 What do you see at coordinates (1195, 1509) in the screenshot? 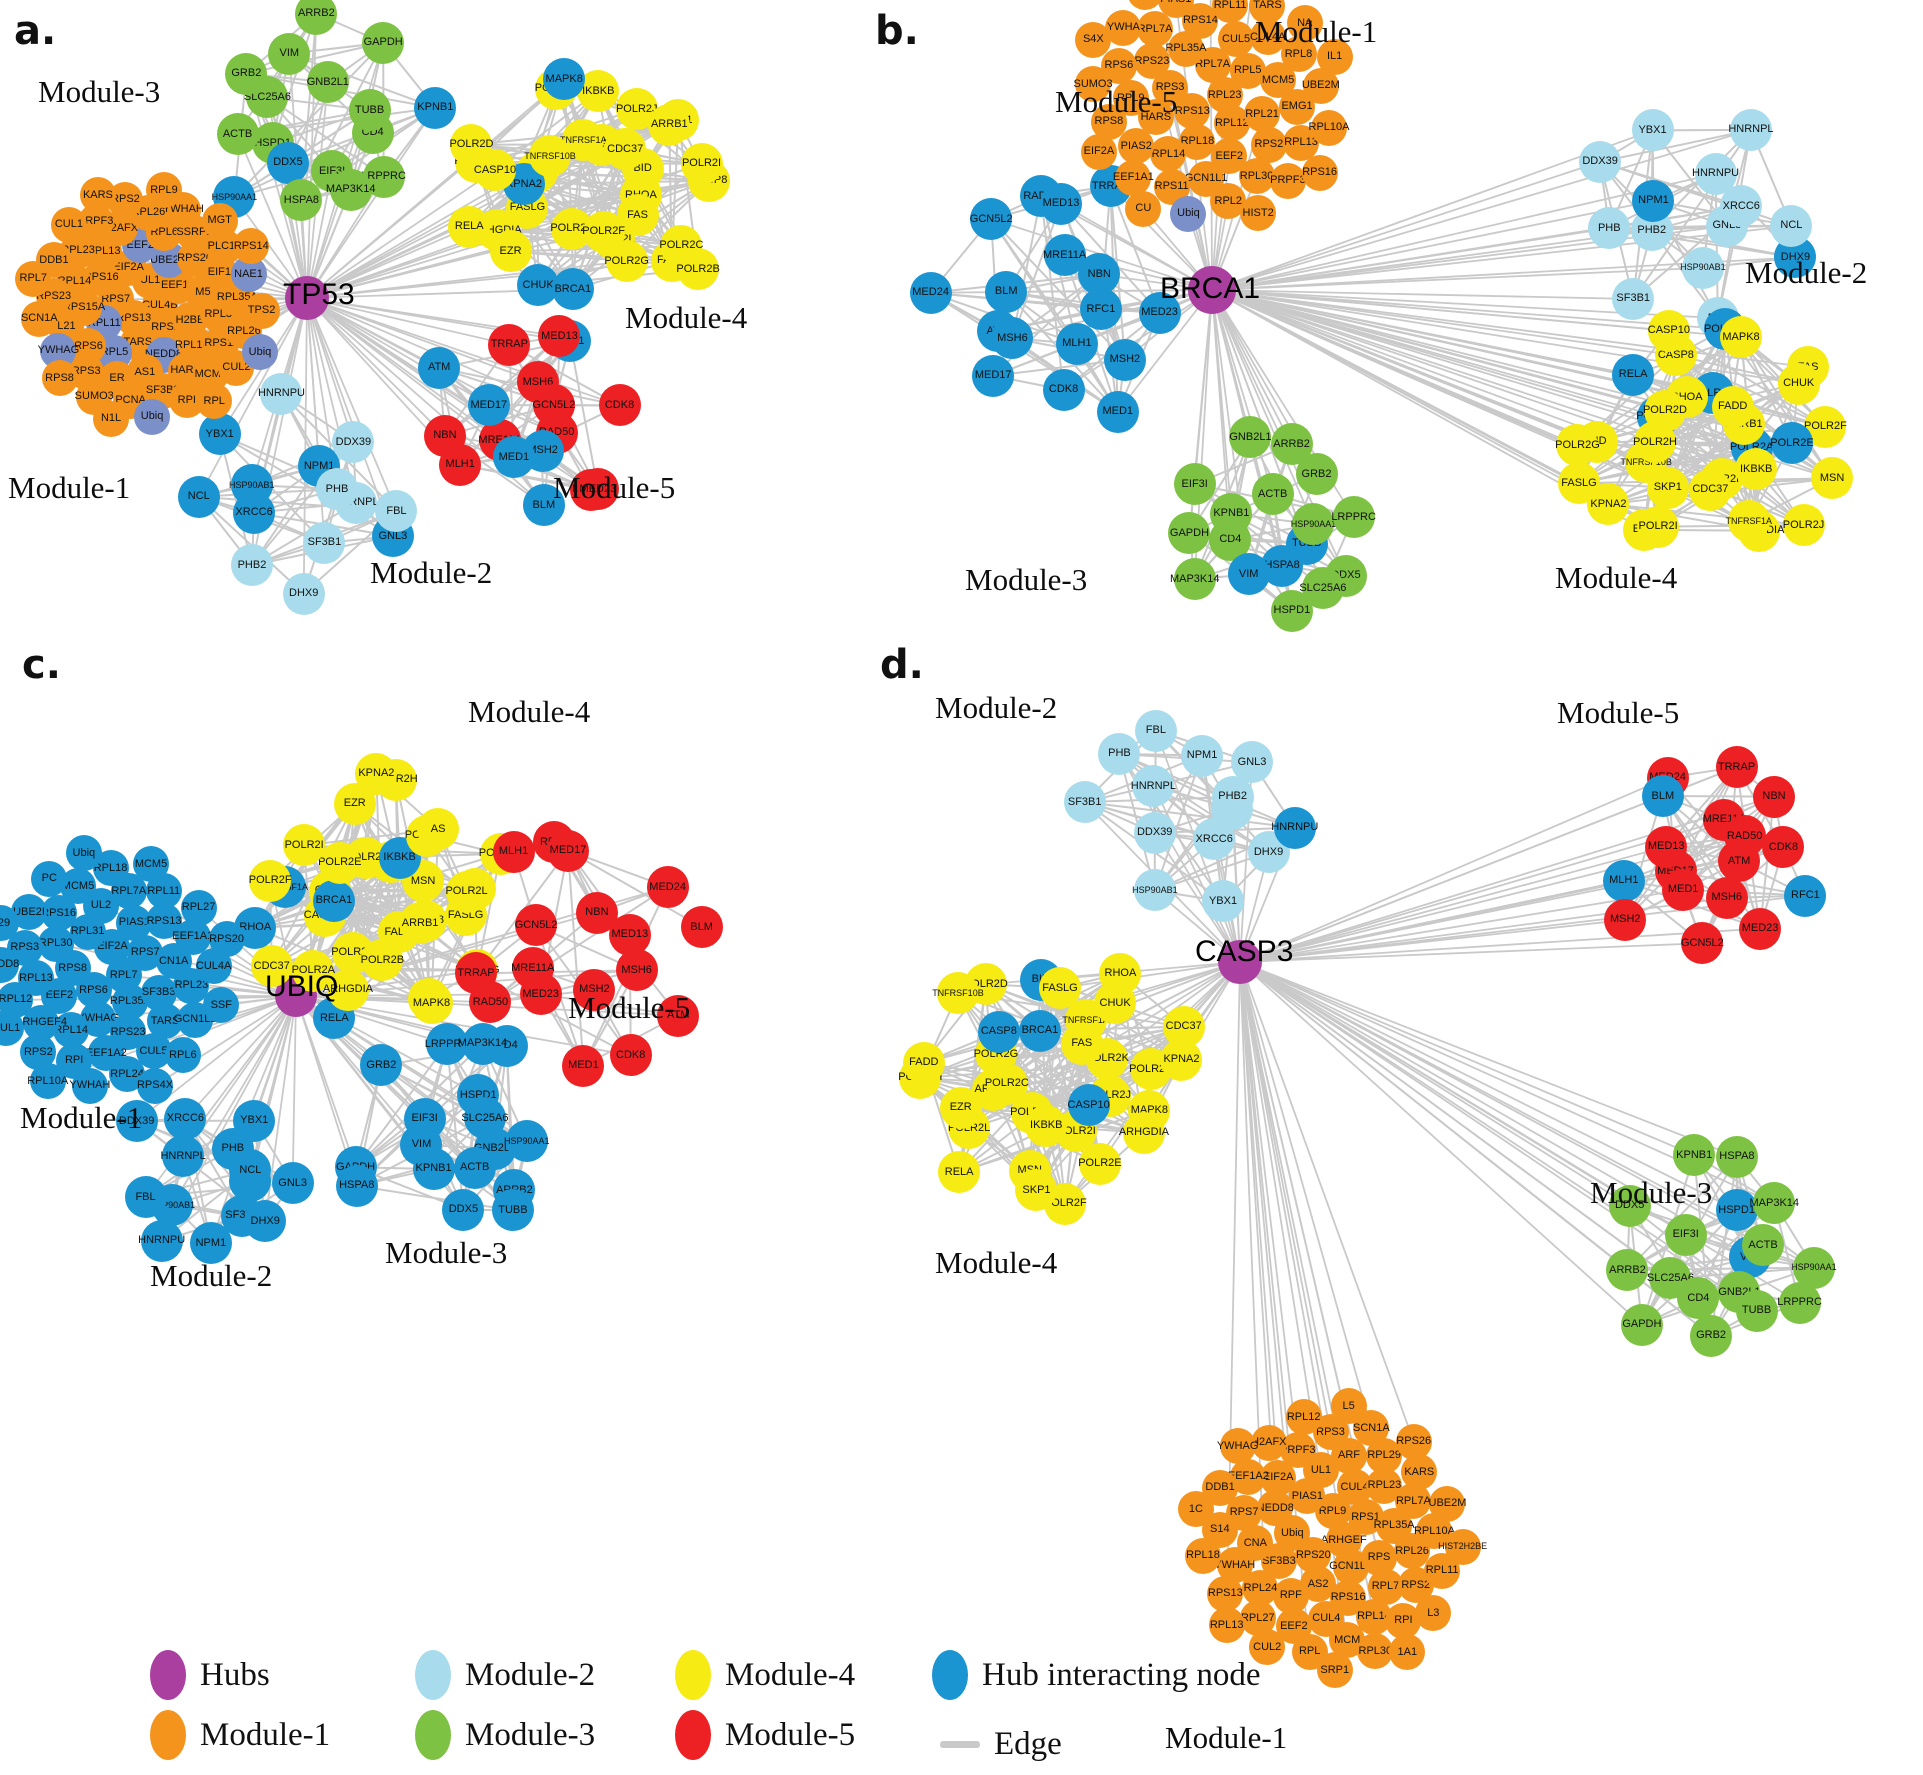
I see `node-1c: 1C` at bounding box center [1195, 1509].